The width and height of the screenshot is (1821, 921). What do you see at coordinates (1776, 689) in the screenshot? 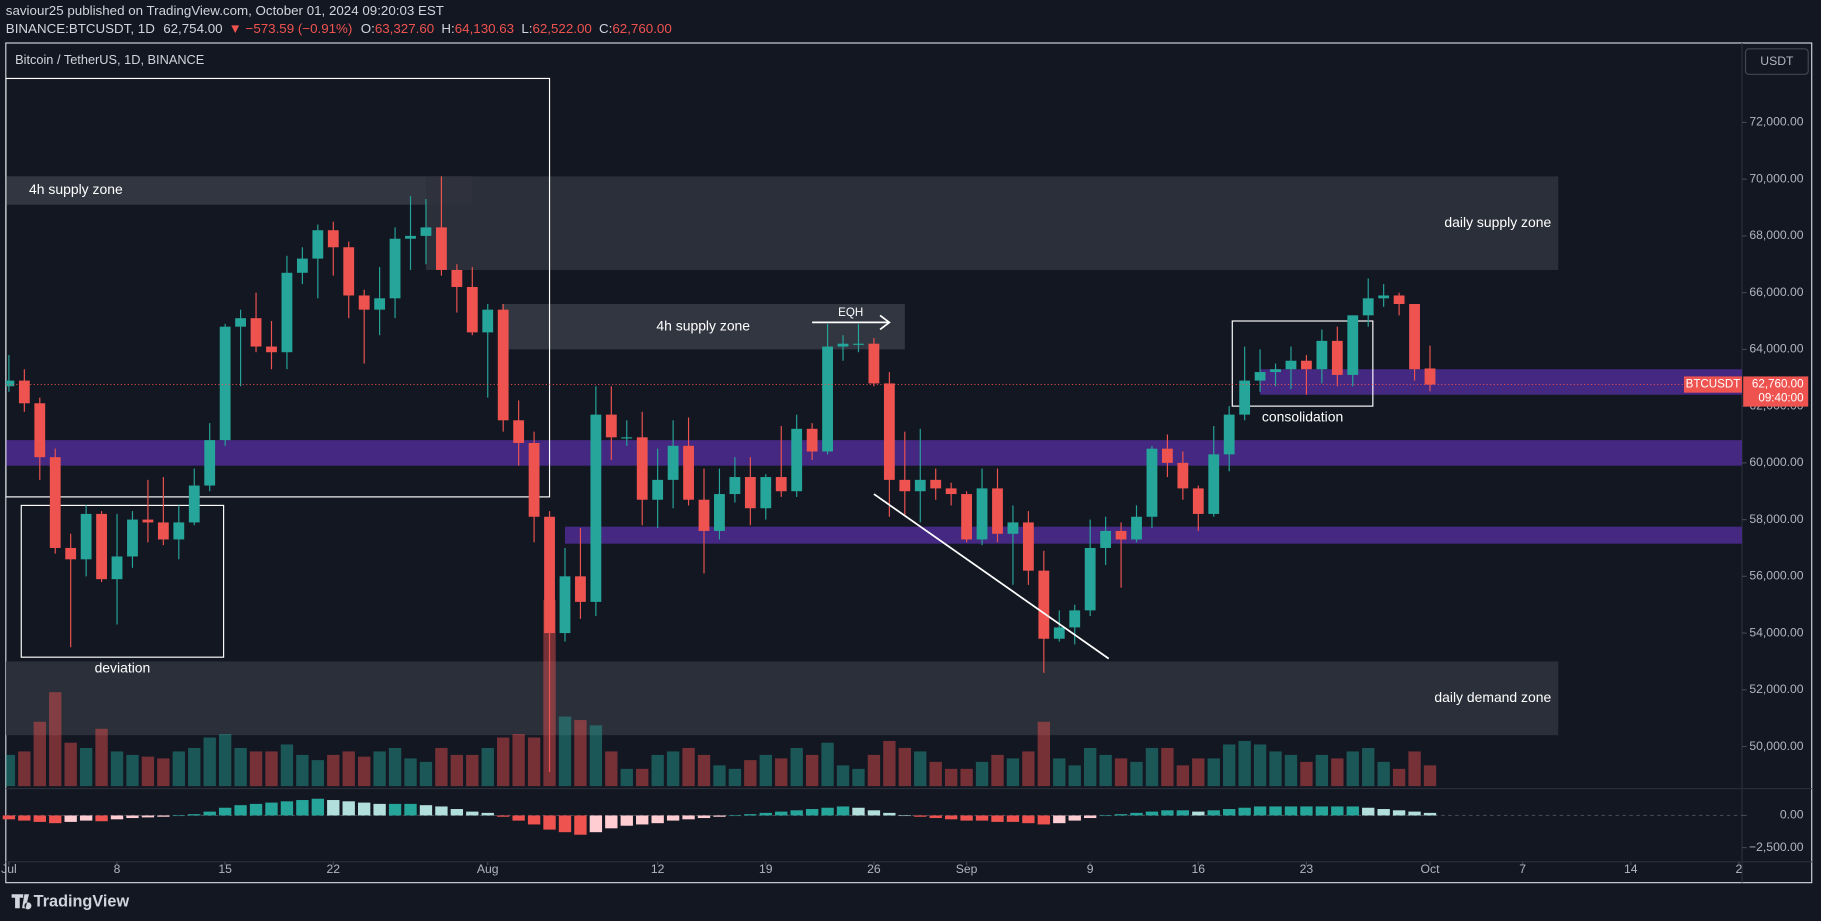
I see `y-tick-label: 52,000.00` at bounding box center [1776, 689].